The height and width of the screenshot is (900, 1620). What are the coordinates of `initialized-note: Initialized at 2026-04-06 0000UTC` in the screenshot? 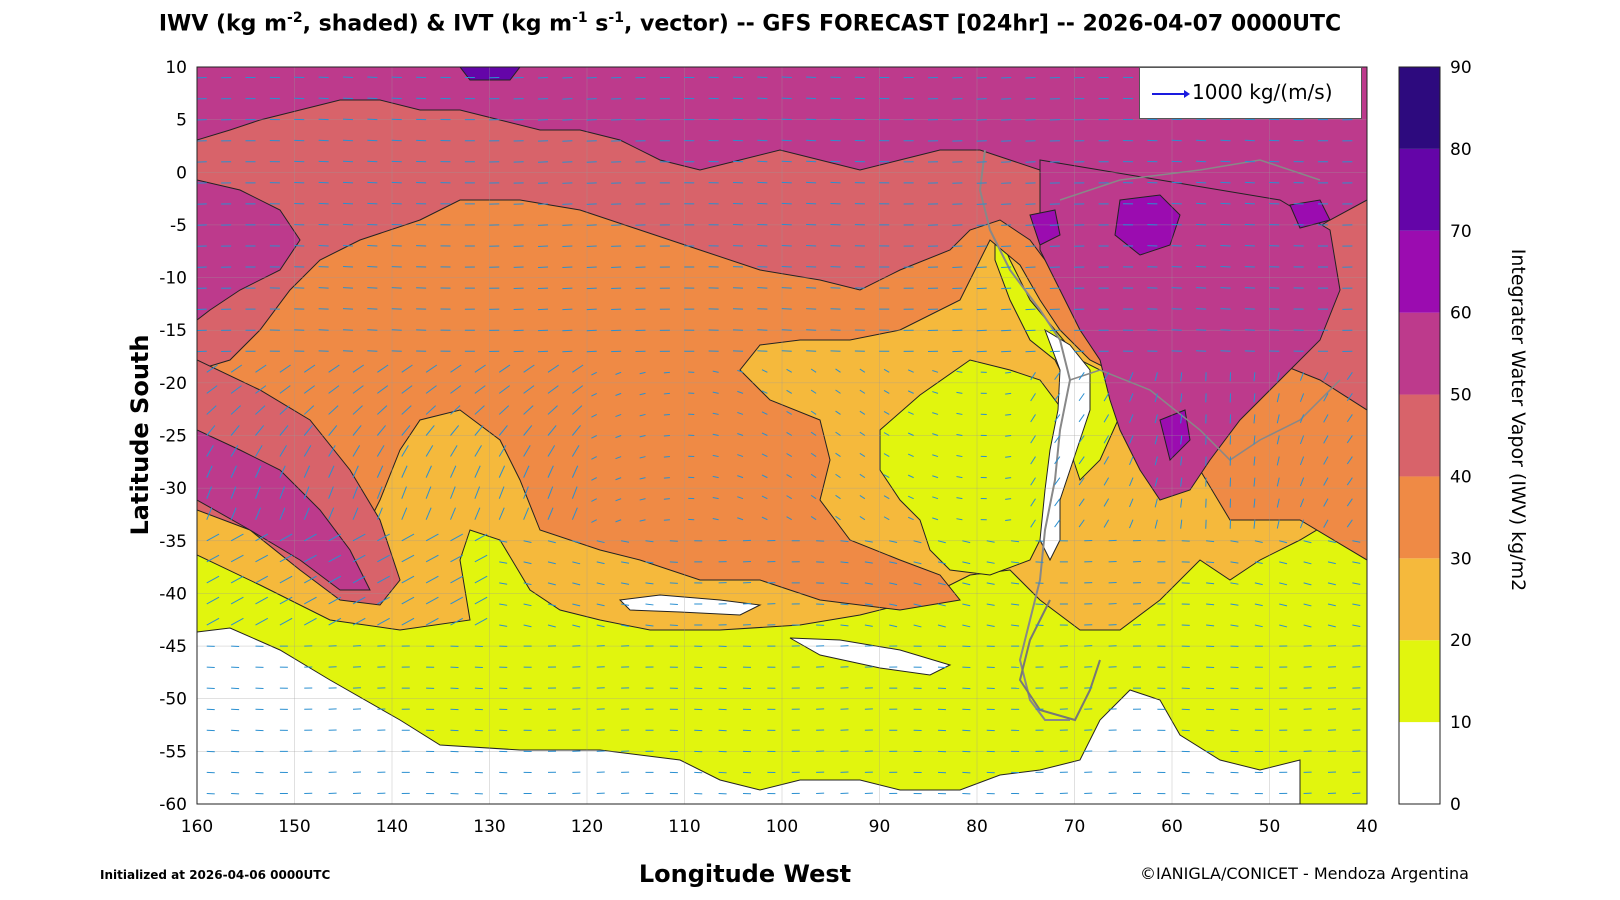 It's located at (215, 875).